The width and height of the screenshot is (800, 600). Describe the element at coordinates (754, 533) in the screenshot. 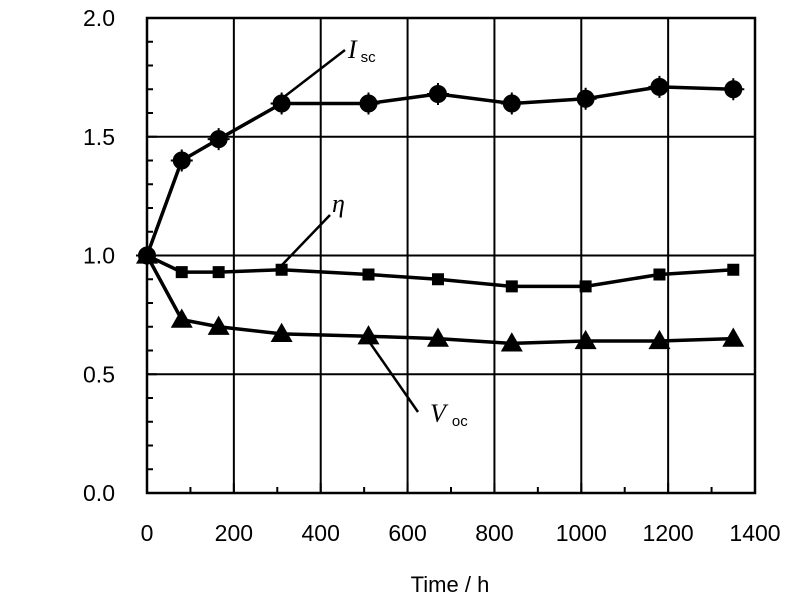

I see `x-tick-label: 1400` at that location.